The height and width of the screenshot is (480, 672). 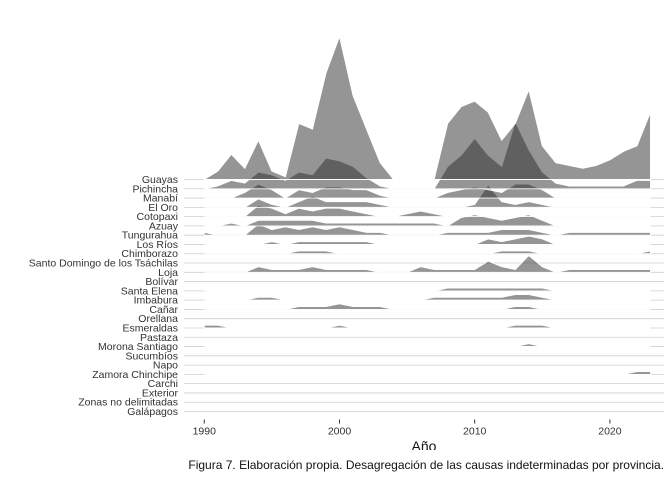 I want to click on province-label: Santa Elena, so click(x=149, y=291).